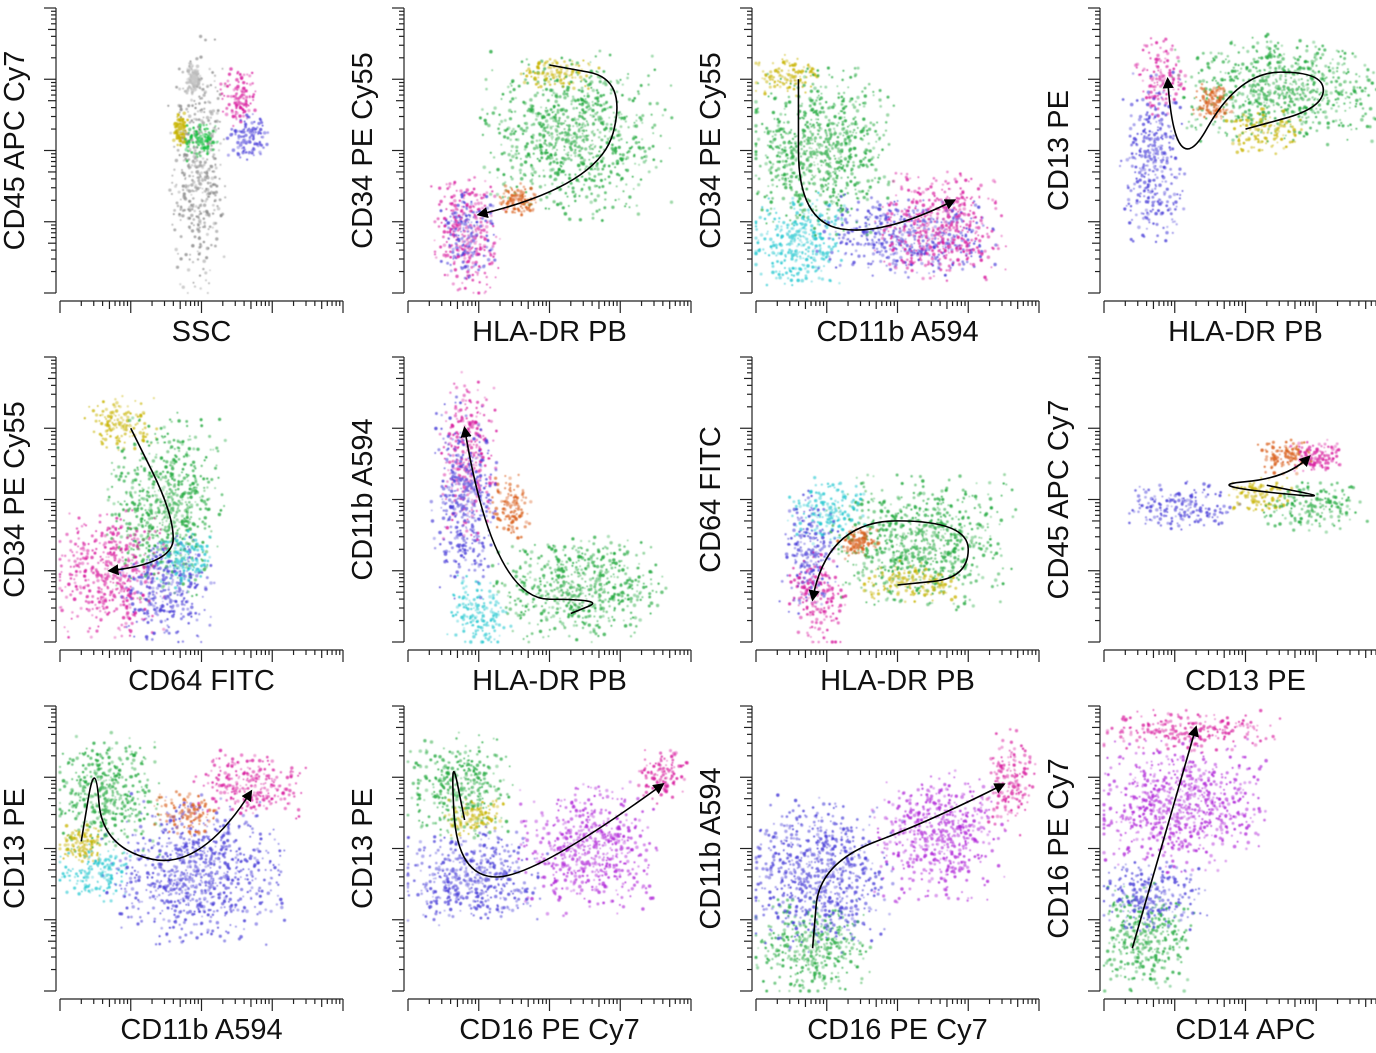  Describe the element at coordinates (799, 243) in the screenshot. I see `population-core` at that location.